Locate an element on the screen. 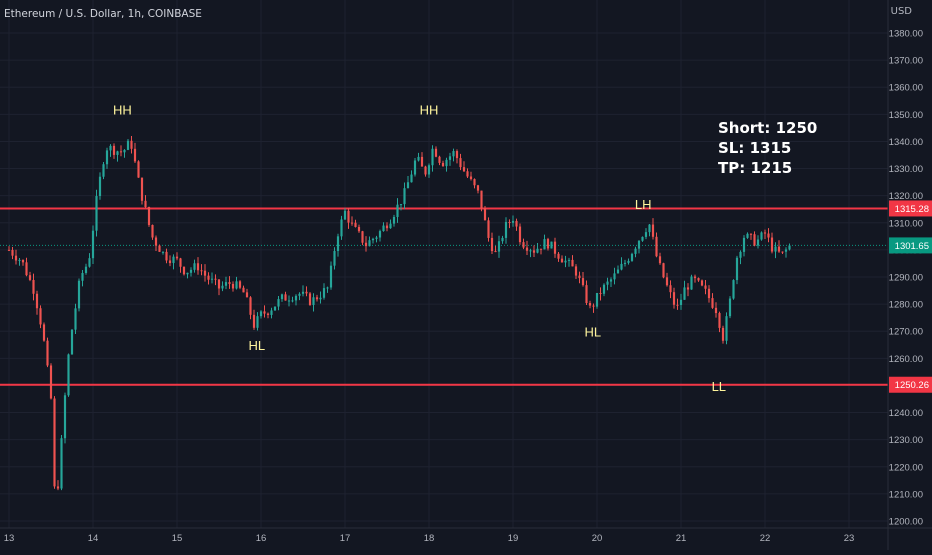 This screenshot has height=555, width=932. price-tick-label: 1280.00 is located at coordinates (906, 305).